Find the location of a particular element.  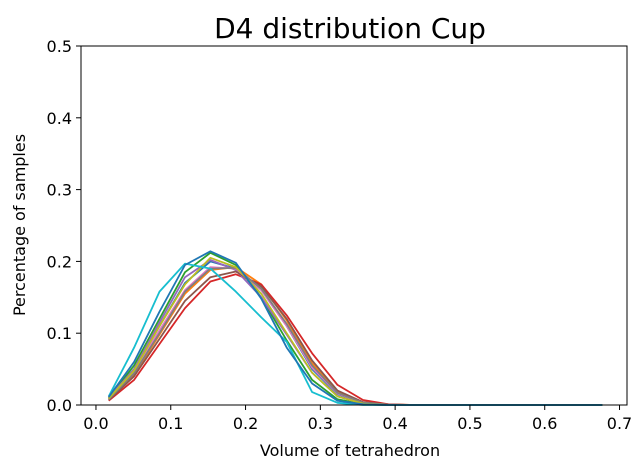

y-tick-label: 0.3 is located at coordinates (59, 190).